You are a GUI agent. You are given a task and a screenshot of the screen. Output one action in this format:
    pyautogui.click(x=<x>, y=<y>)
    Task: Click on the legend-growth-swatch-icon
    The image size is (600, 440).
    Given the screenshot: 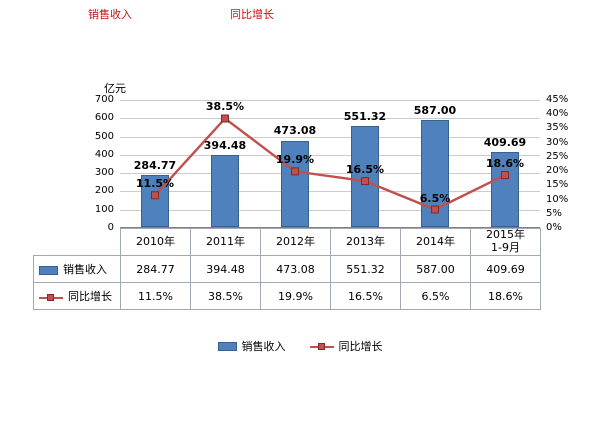 What is the action you would take?
    pyautogui.click(x=321, y=346)
    